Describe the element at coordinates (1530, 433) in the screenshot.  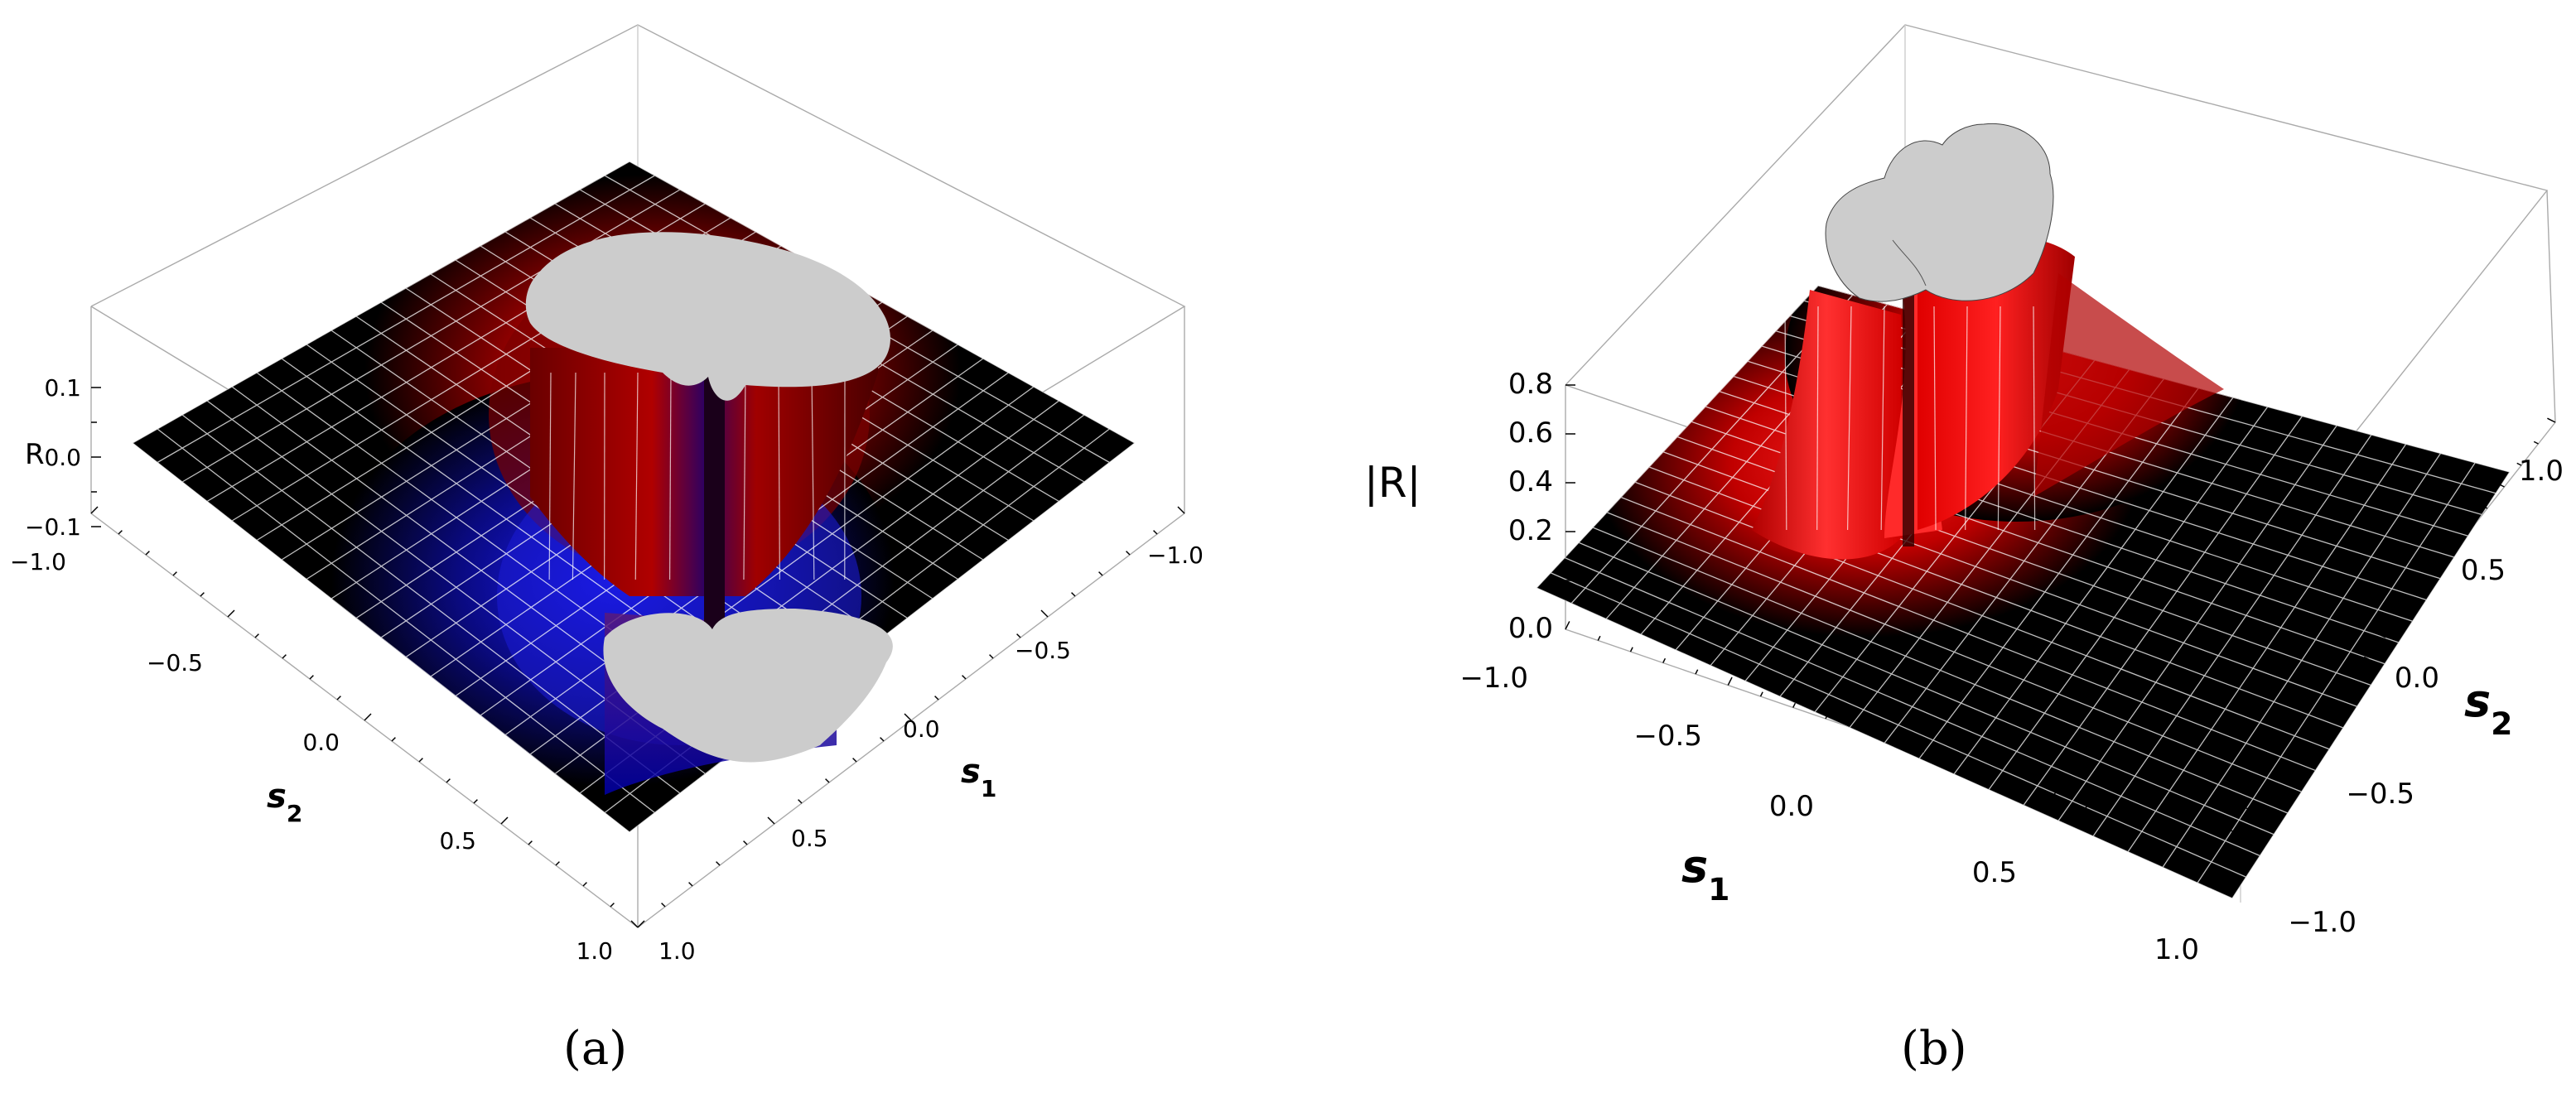
I see `z-tick-b-1: 0.6` at that location.